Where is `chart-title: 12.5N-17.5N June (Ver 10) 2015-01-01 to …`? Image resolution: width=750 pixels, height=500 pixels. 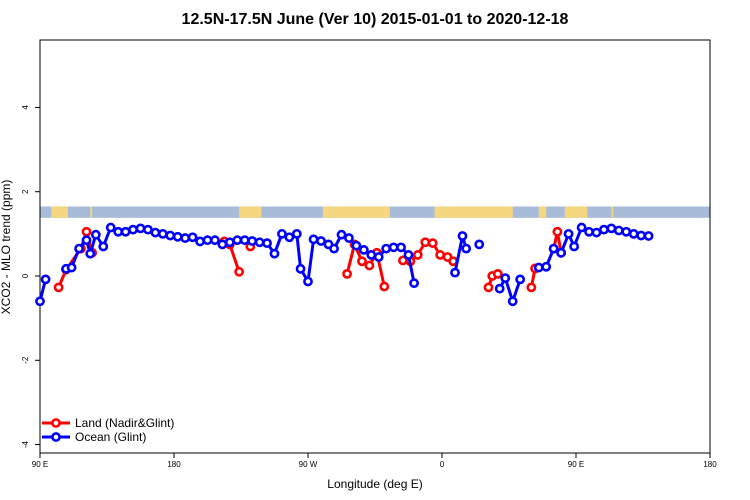
chart-title: 12.5N-17.5N June (Ver 10) 2015-01-01 to … is located at coordinates (375, 19).